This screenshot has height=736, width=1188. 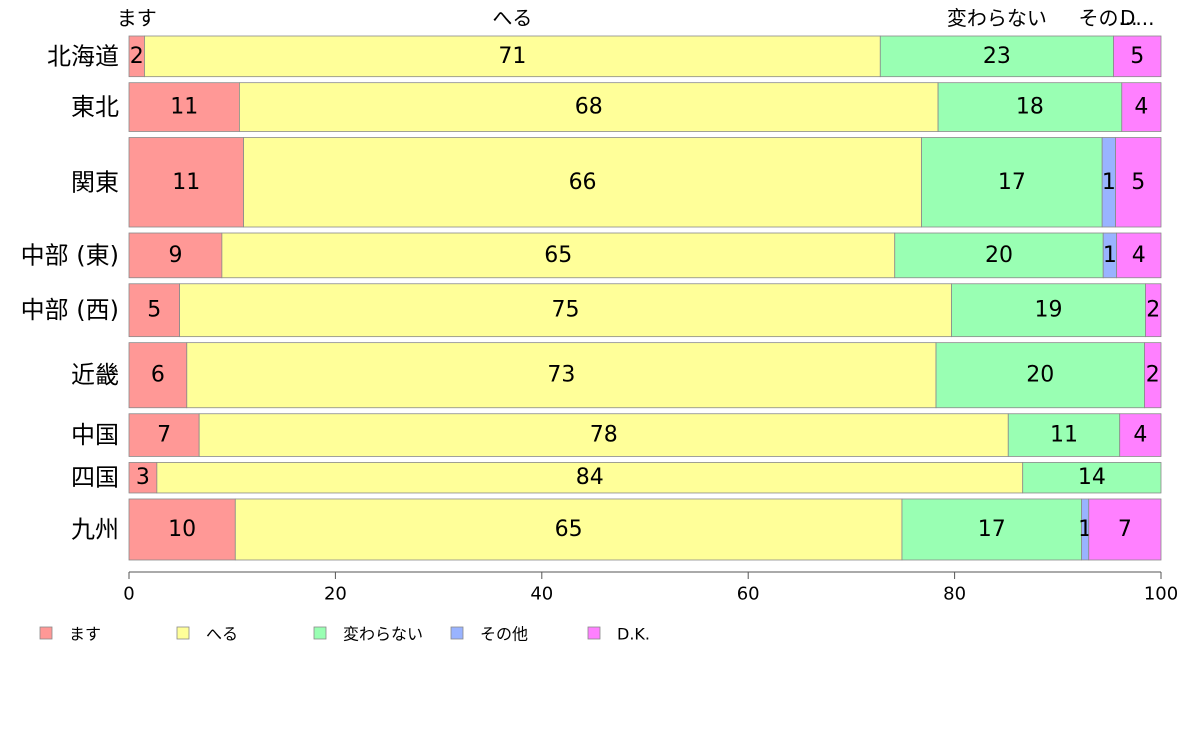 I want to click on legend-item: D.K., so click(x=618, y=634).